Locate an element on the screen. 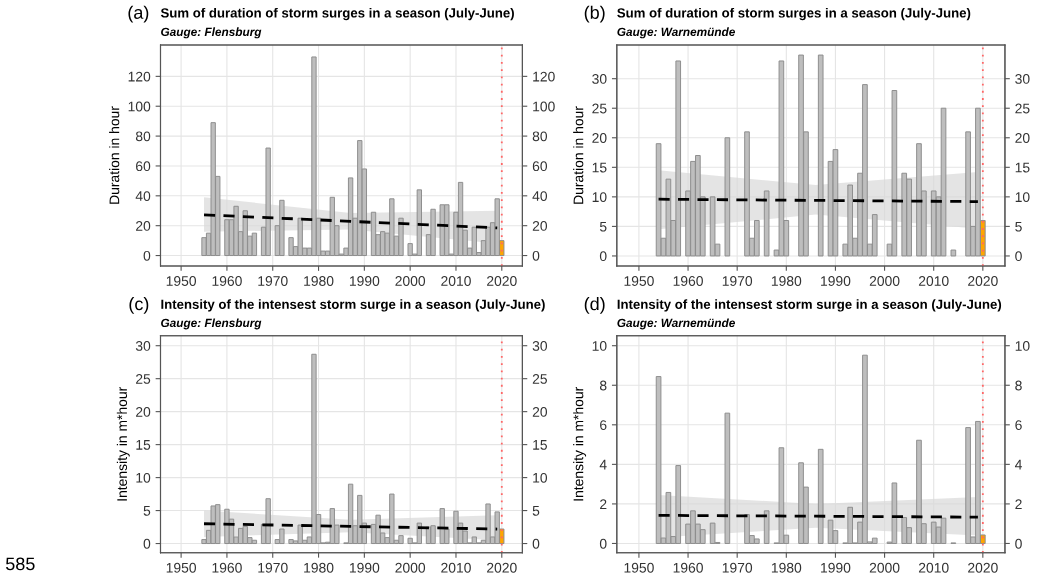 This screenshot has width=1049, height=577. chart-subtitle: Gauge: Flensburg is located at coordinates (211, 33).